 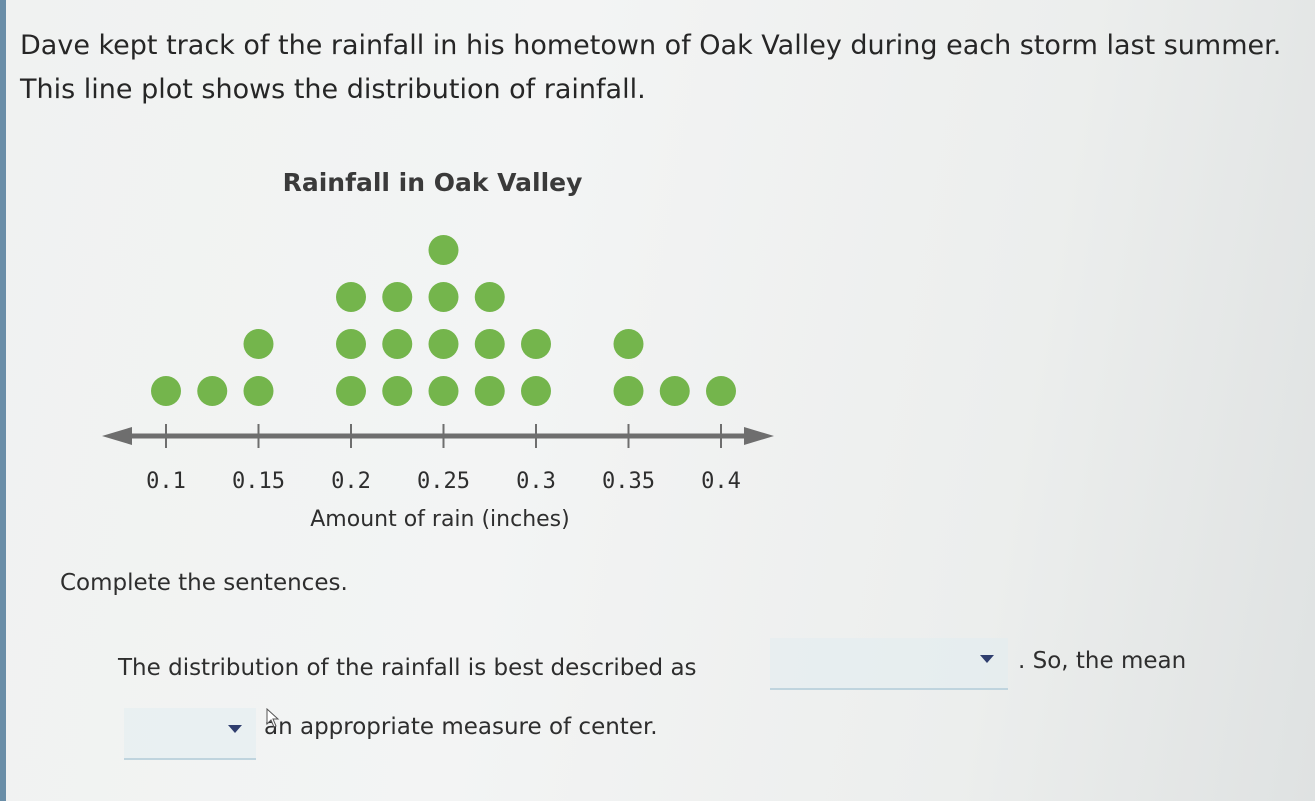 I want to click on sentence-1-end: . So, the mean, so click(x=1102, y=661).